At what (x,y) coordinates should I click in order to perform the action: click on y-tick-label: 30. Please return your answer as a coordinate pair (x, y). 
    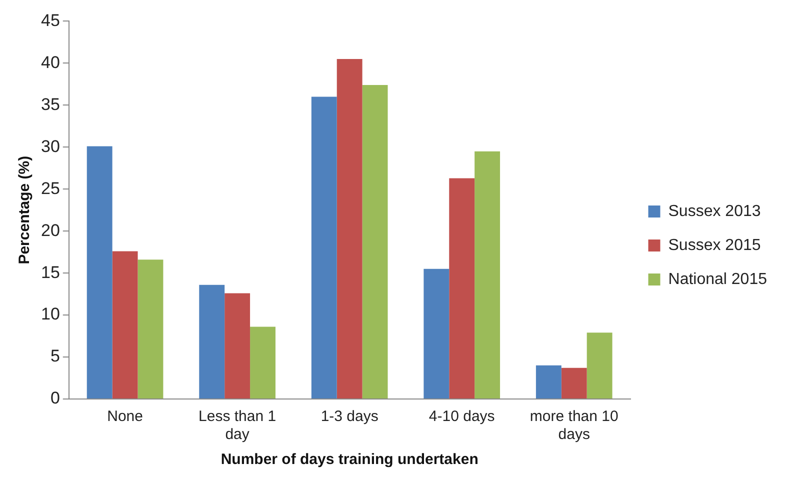
    Looking at the image, I should click on (50, 146).